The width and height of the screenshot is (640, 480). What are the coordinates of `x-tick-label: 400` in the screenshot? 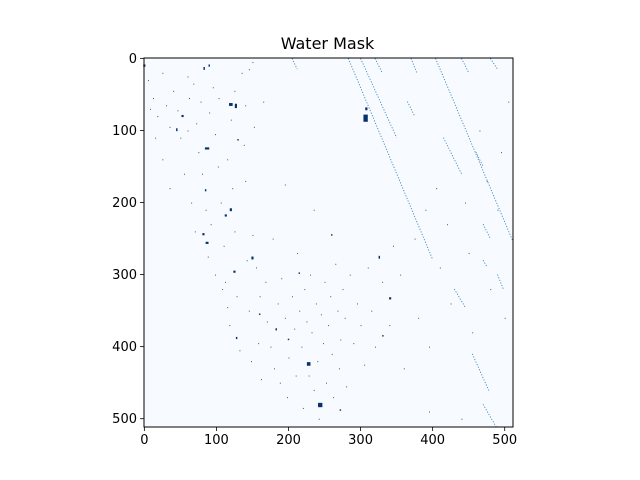 It's located at (432, 440).